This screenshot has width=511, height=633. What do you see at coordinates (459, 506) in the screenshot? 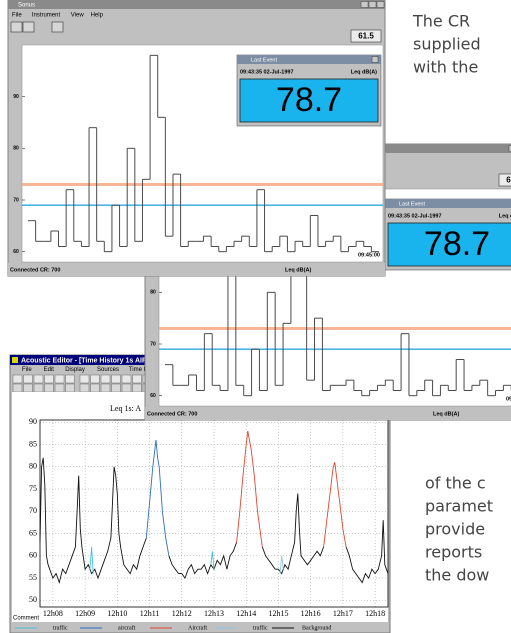
I see `body-text: paramet` at bounding box center [459, 506].